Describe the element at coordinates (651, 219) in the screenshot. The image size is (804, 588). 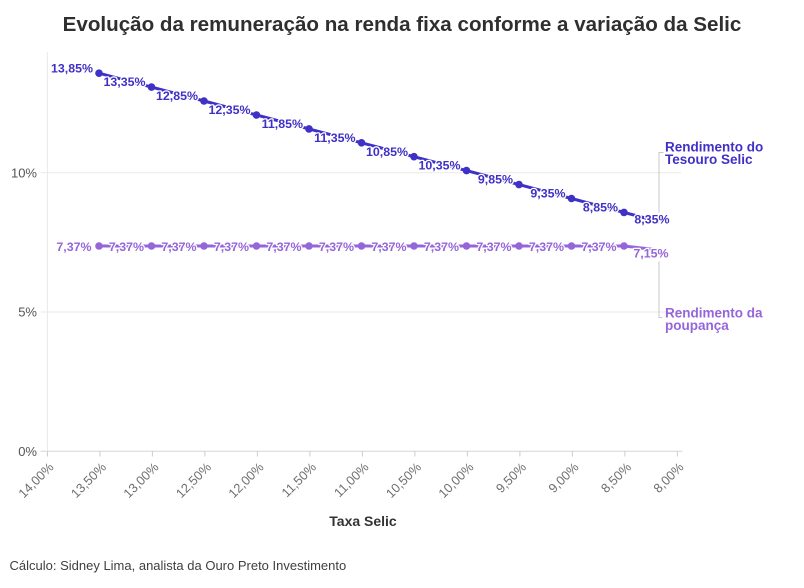
I see `svg-text: 8,35%` at that location.